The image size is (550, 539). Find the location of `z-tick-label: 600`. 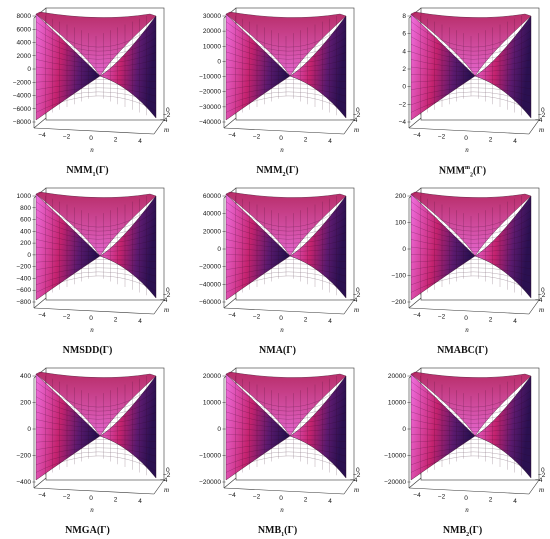

z-tick-label: 600 is located at coordinates (25, 220).